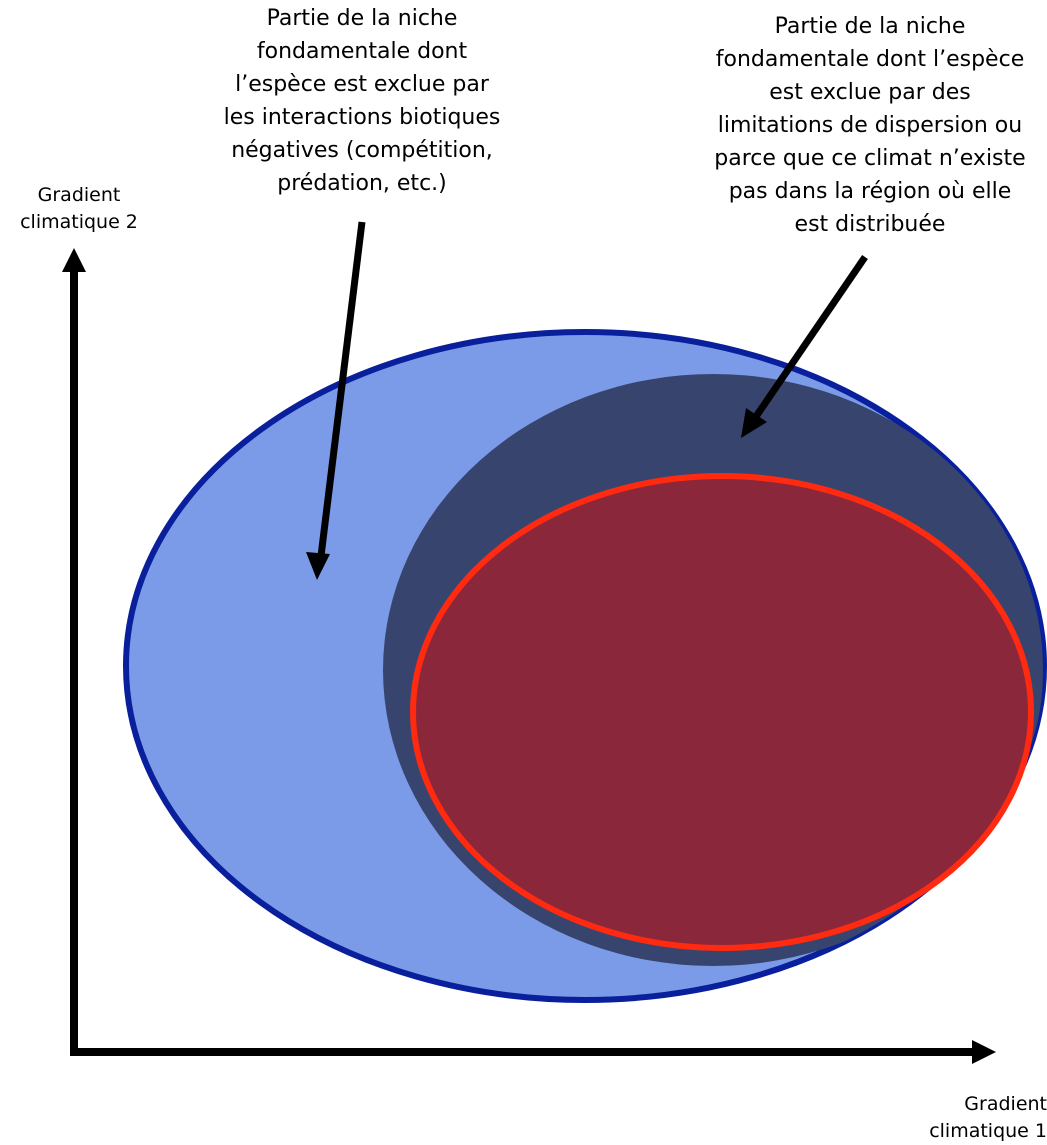 The height and width of the screenshot is (1145, 1047). I want to click on arrow-competition, so click(336, 400).